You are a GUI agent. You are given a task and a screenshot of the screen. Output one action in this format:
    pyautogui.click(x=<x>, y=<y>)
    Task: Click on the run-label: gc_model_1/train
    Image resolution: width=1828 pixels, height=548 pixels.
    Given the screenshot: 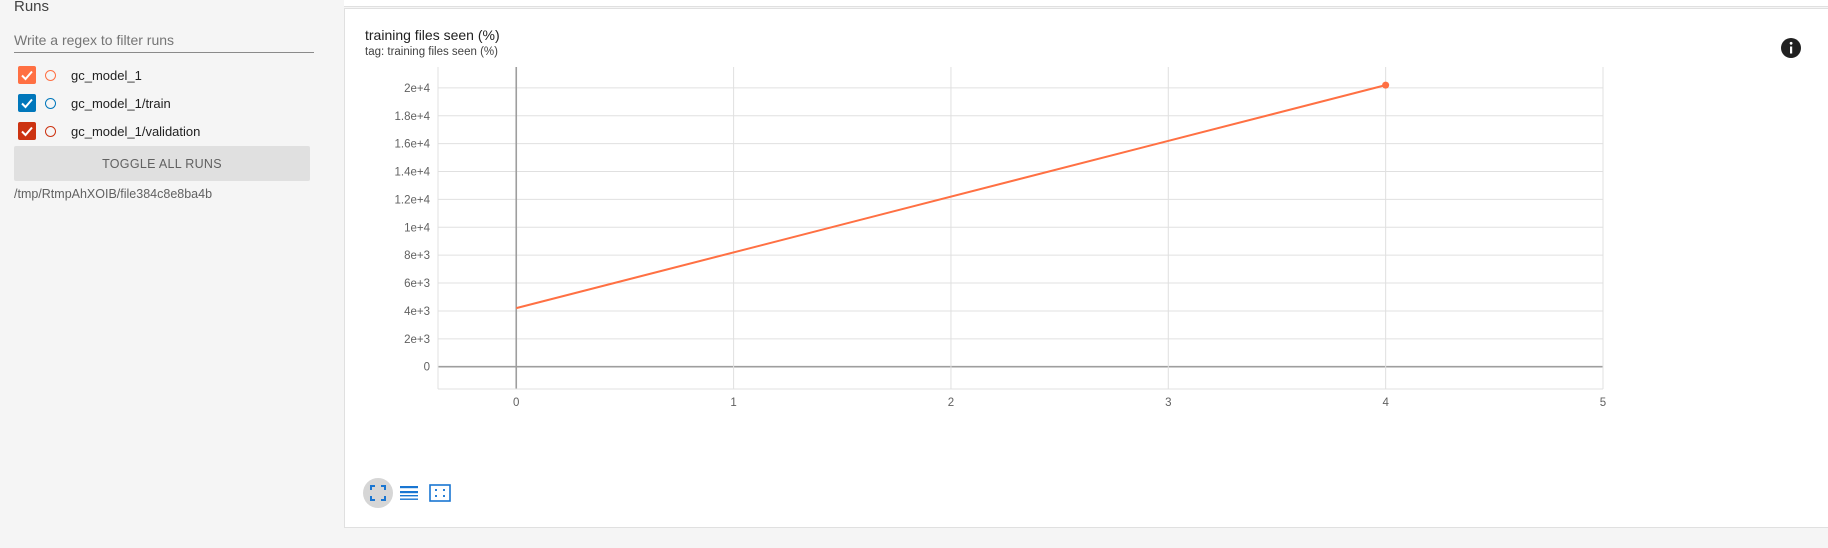 What is the action you would take?
    pyautogui.click(x=121, y=103)
    